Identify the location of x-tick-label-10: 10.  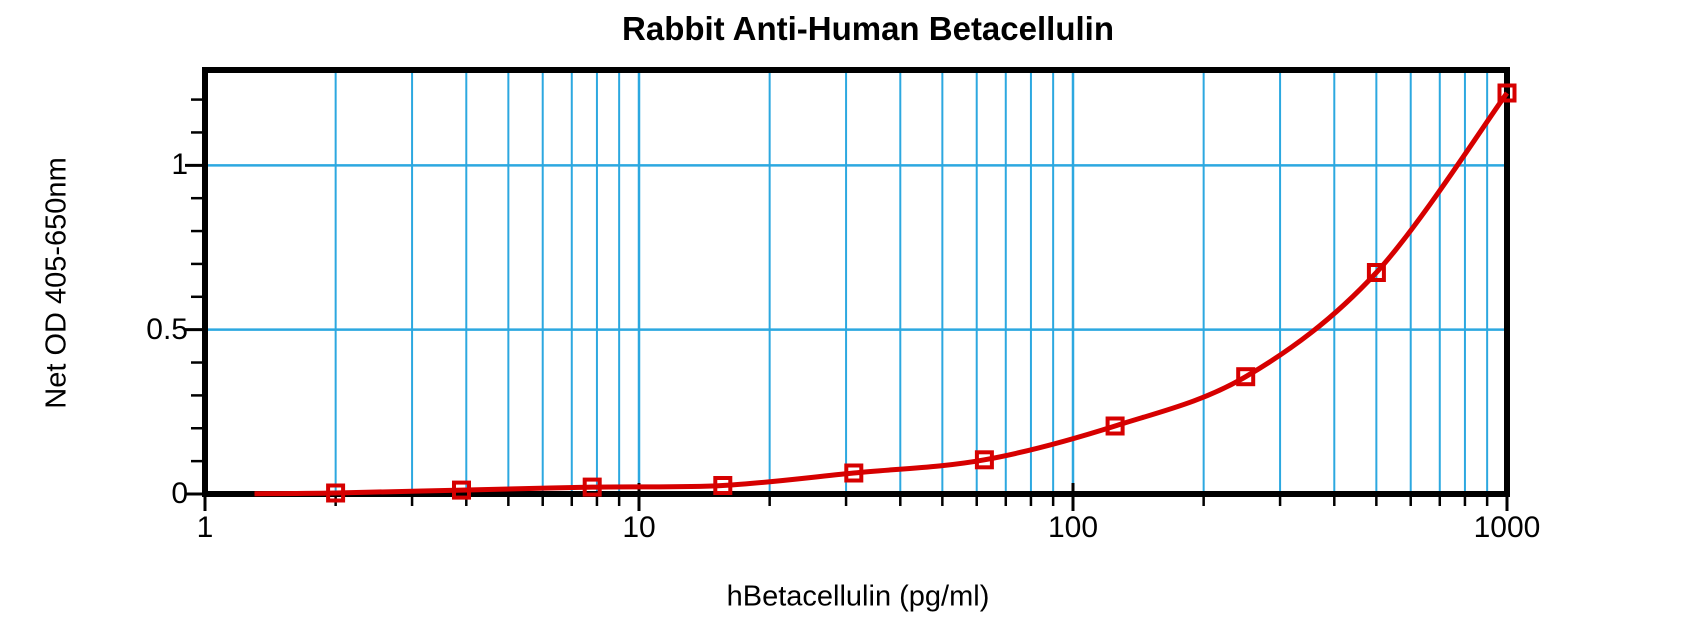
(639, 527).